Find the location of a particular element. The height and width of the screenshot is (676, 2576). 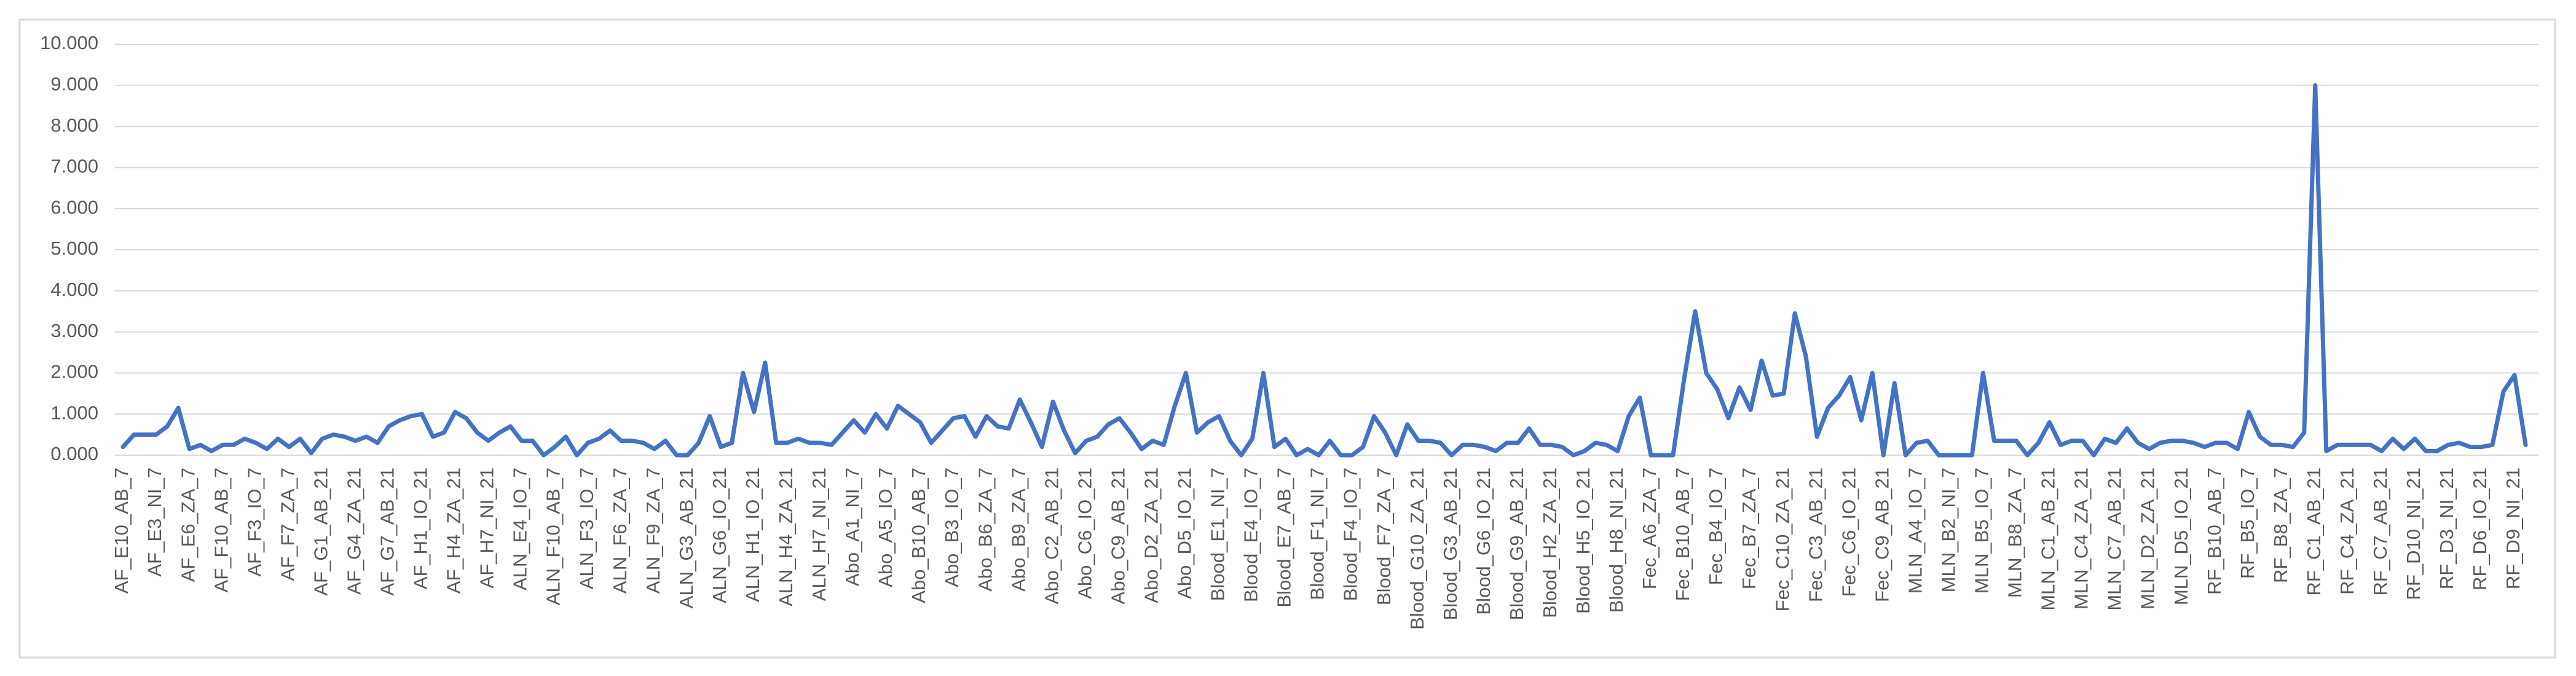

x-tick-label: AF_H7_NI_21 is located at coordinates (487, 527).